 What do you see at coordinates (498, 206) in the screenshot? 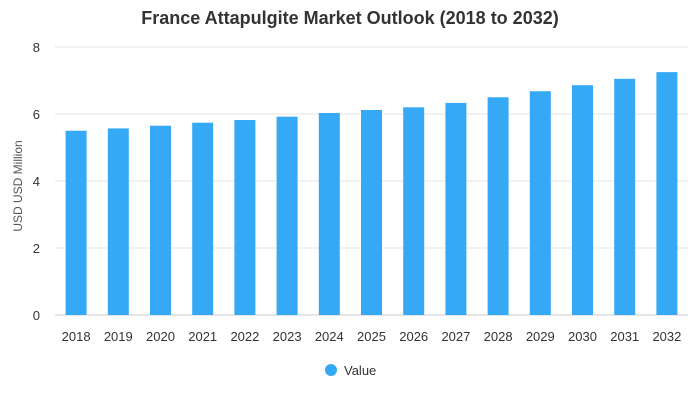
I see `bar-2028` at bounding box center [498, 206].